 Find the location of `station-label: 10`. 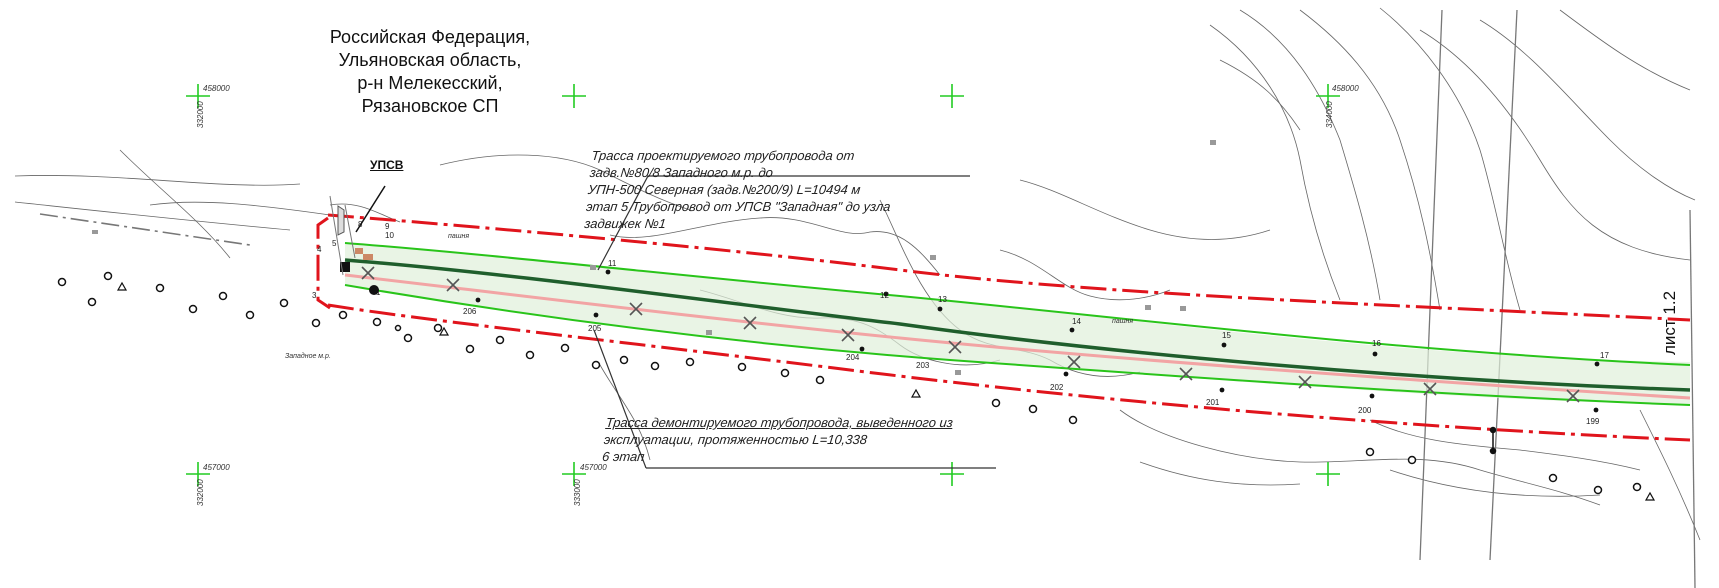

station-label: 10 is located at coordinates (389, 235).